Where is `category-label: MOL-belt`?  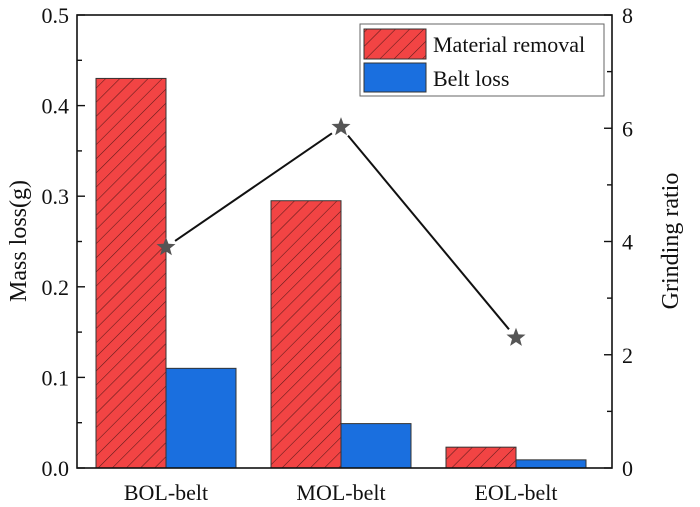
category-label: MOL-belt is located at coordinates (340, 492).